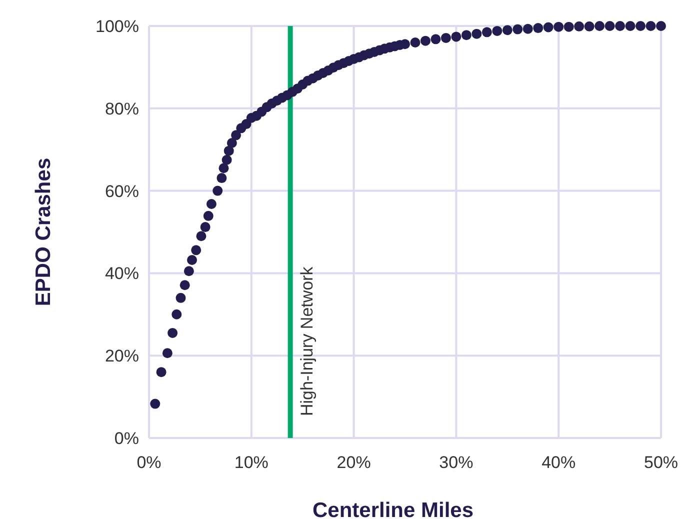 Image resolution: width=689 pixels, height=519 pixels. I want to click on y-tick-label: 100%, so click(117, 26).